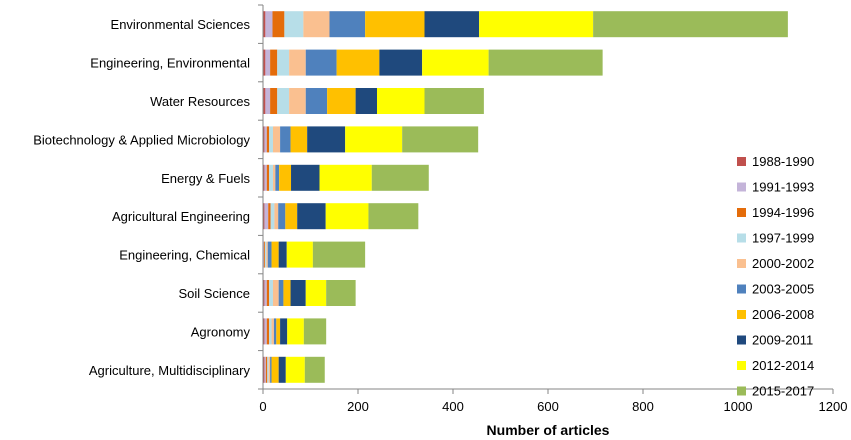 This screenshot has height=440, width=851. What do you see at coordinates (783, 314) in the screenshot?
I see `legend-label: 2006-2008` at bounding box center [783, 314].